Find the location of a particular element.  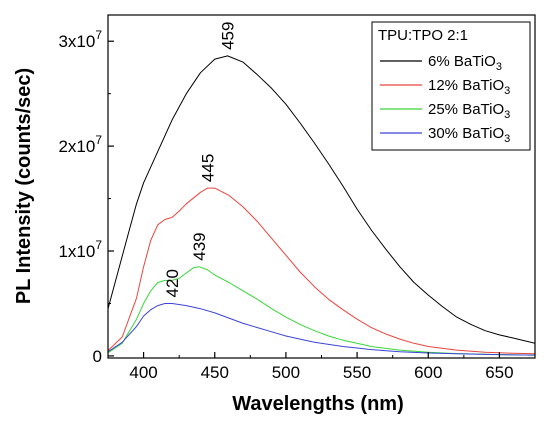

x-tick-label: 650 is located at coordinates (499, 372).